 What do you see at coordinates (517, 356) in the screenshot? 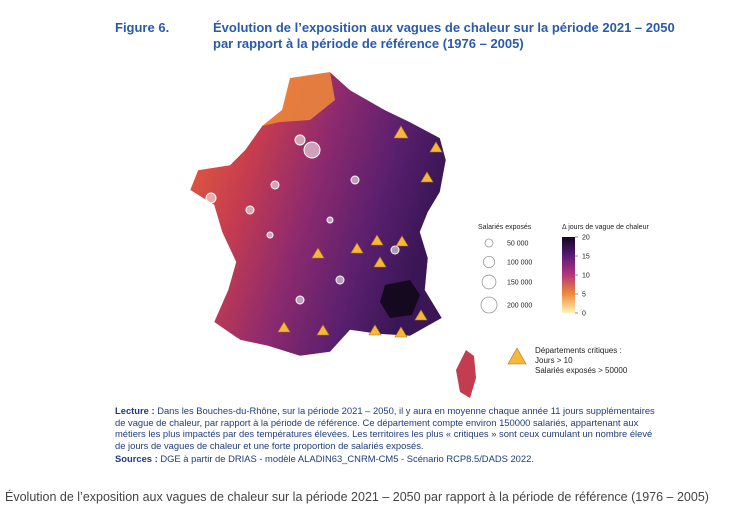
I see `legend-warning-icon` at bounding box center [517, 356].